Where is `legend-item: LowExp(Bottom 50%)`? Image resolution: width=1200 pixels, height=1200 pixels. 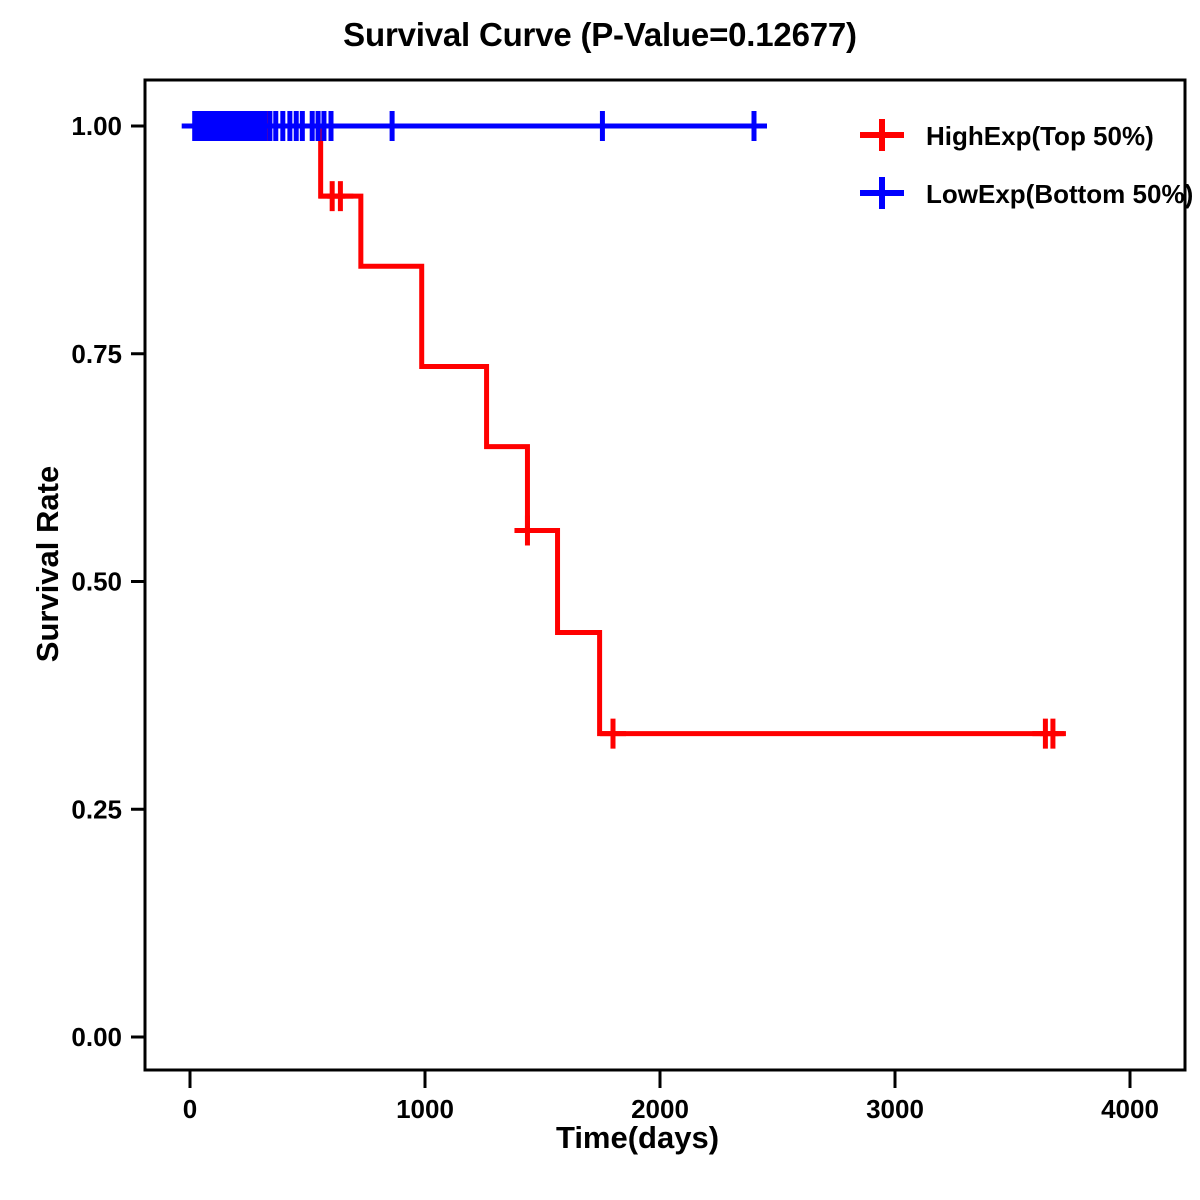
legend-item: LowExp(Bottom 50%) is located at coordinates (1026, 193).